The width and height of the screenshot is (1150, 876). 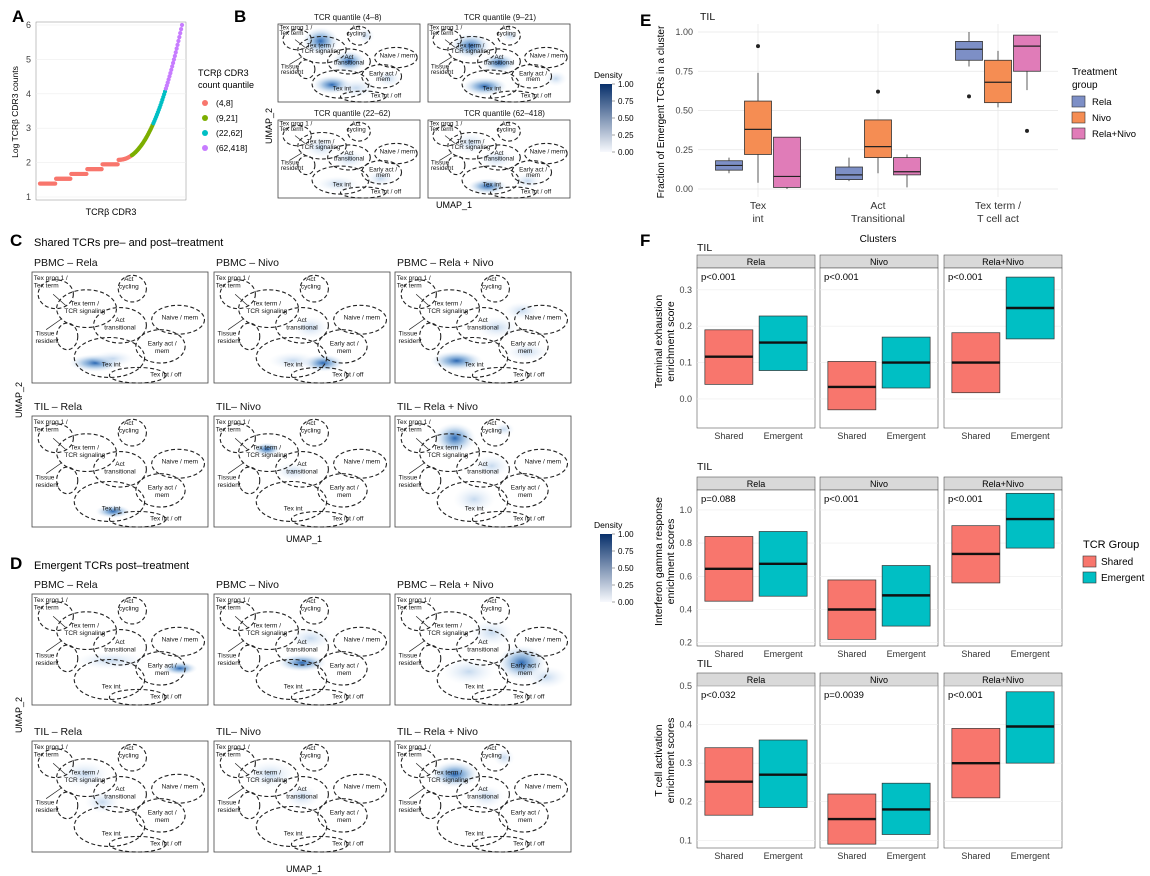 What do you see at coordinates (448, 303) in the screenshot?
I see `cluster-label: Tex term /` at bounding box center [448, 303].